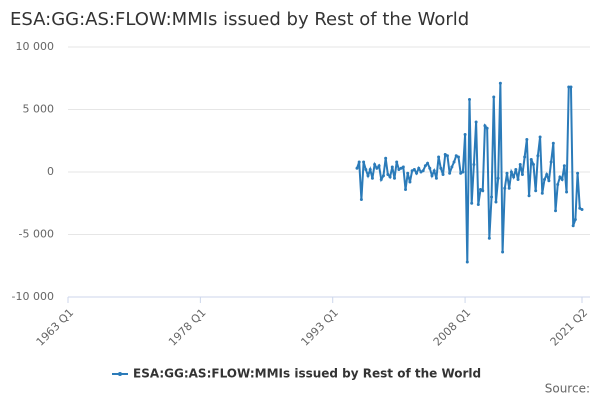  What do you see at coordinates (33, 296) in the screenshot?
I see `y-tick-label: -10 000` at bounding box center [33, 296].